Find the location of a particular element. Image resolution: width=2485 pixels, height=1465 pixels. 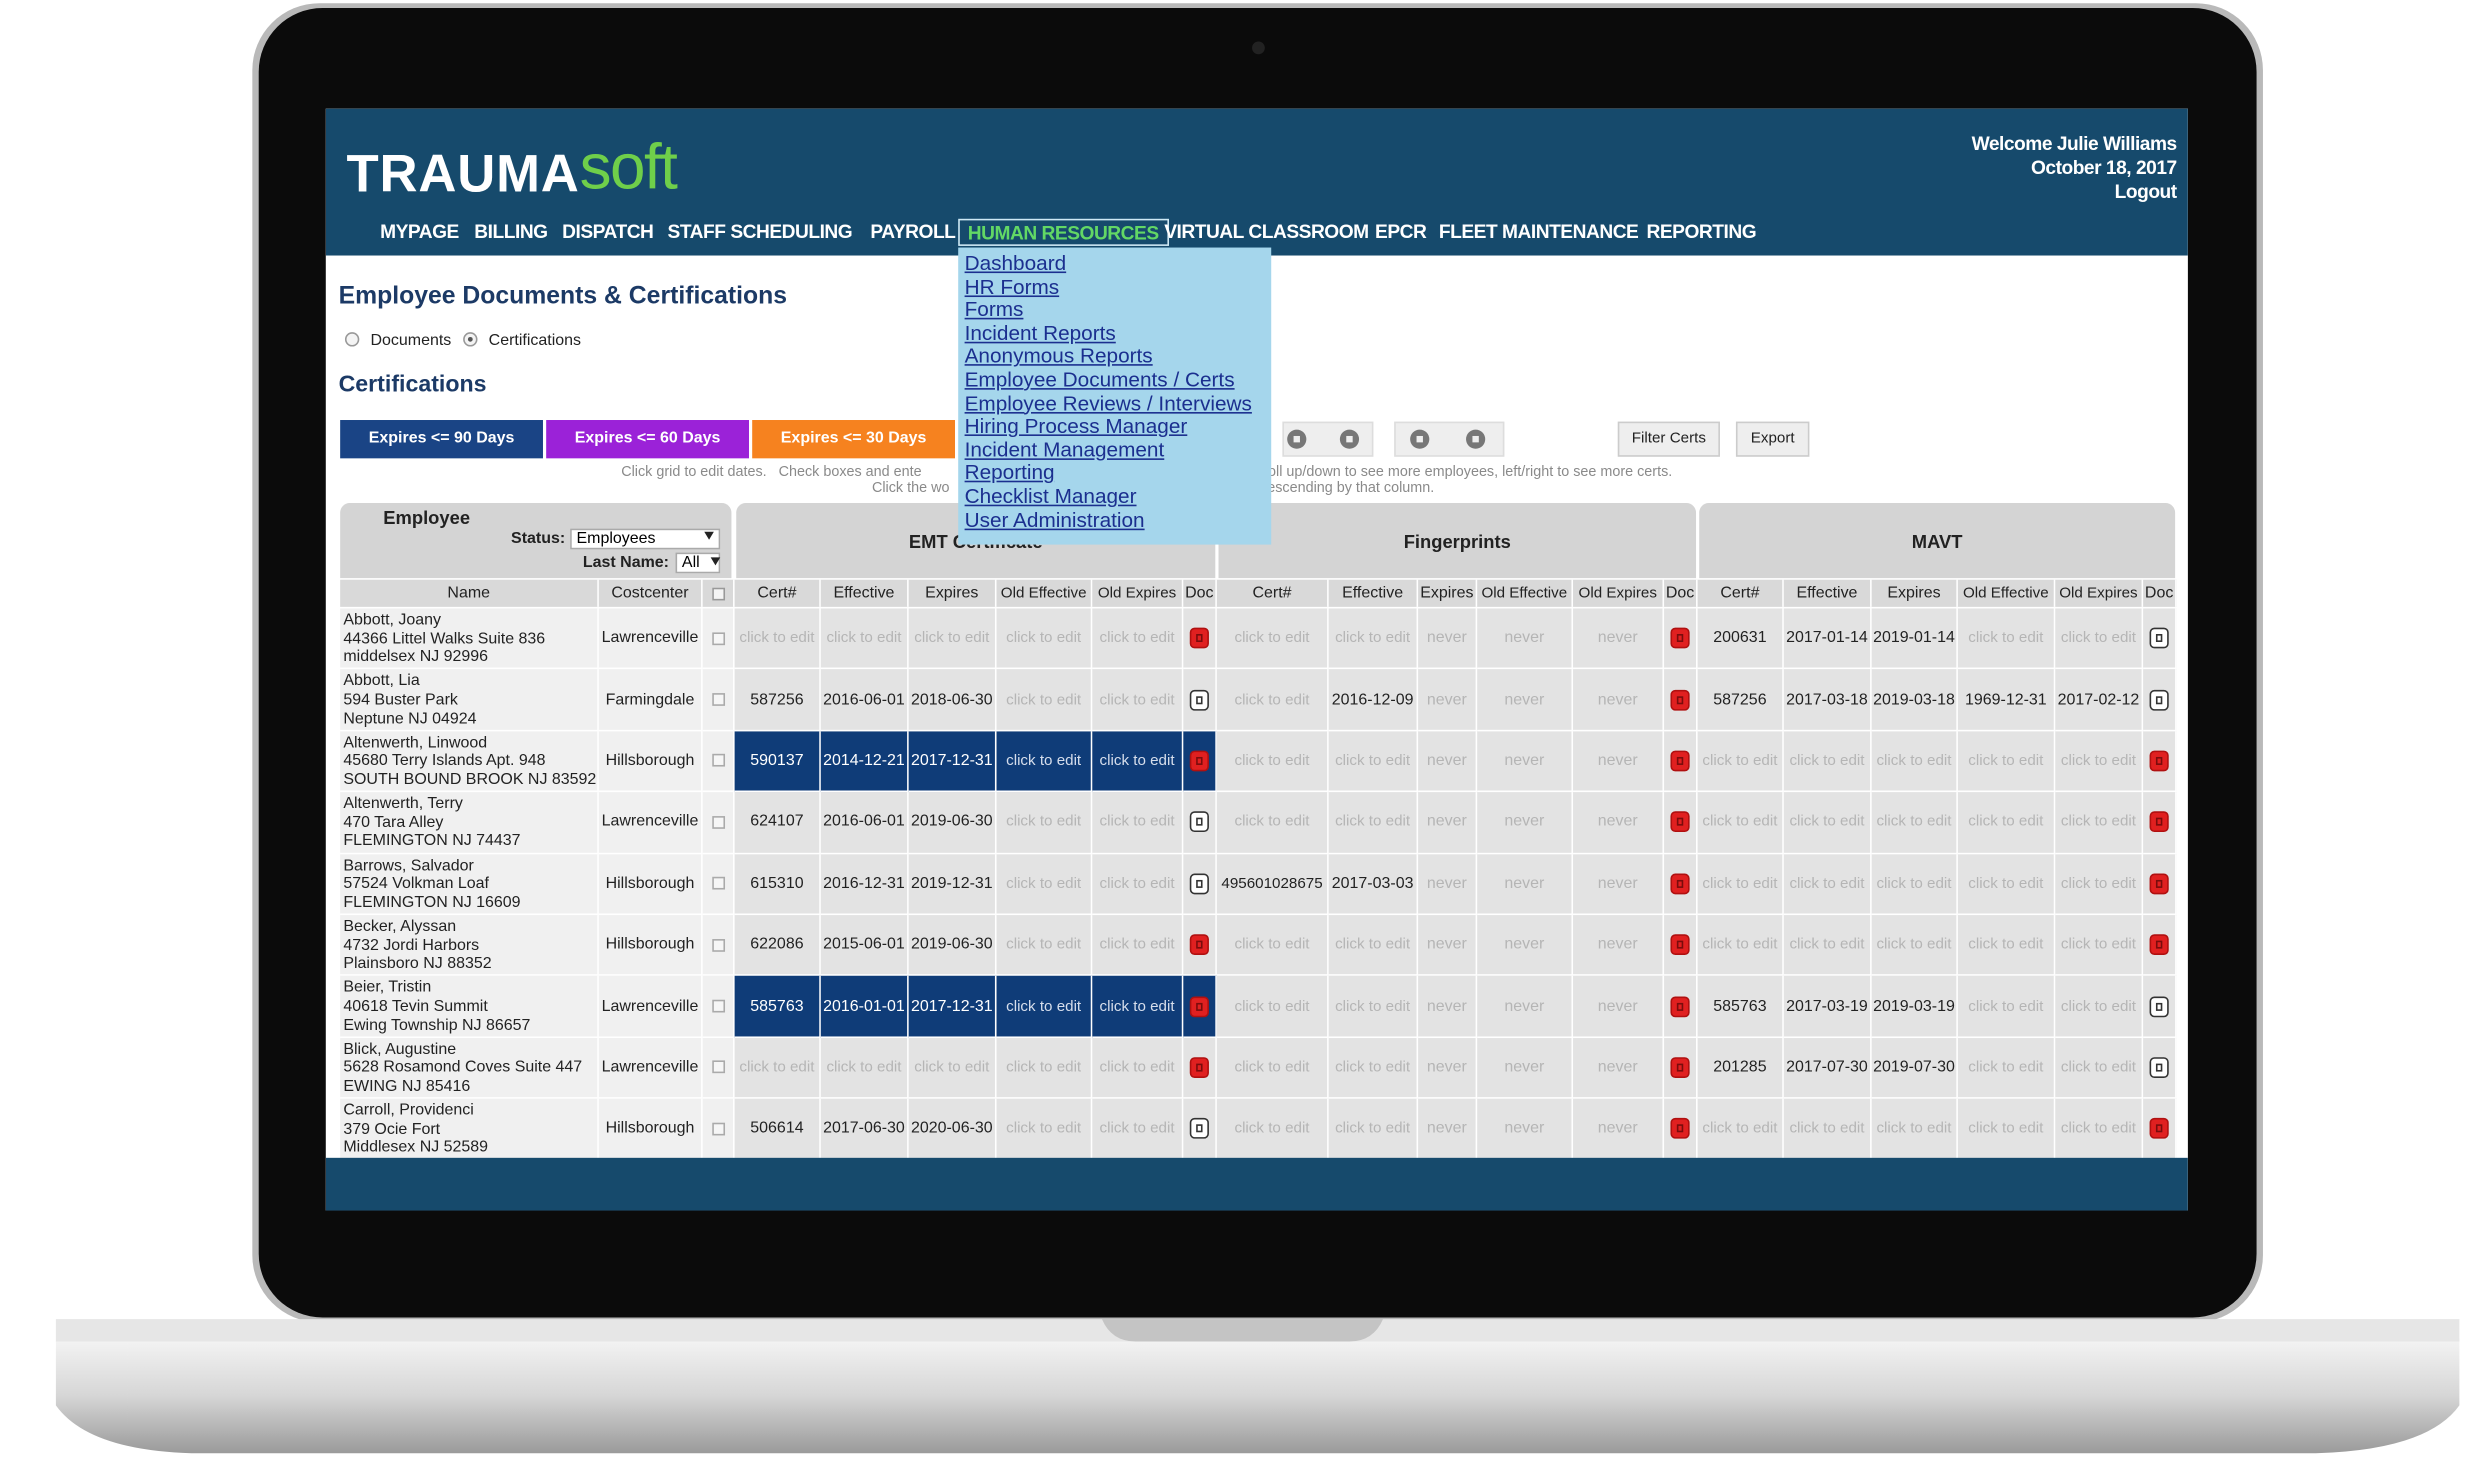

expiry-button: Expires <= 90 Days is located at coordinates (441, 439).